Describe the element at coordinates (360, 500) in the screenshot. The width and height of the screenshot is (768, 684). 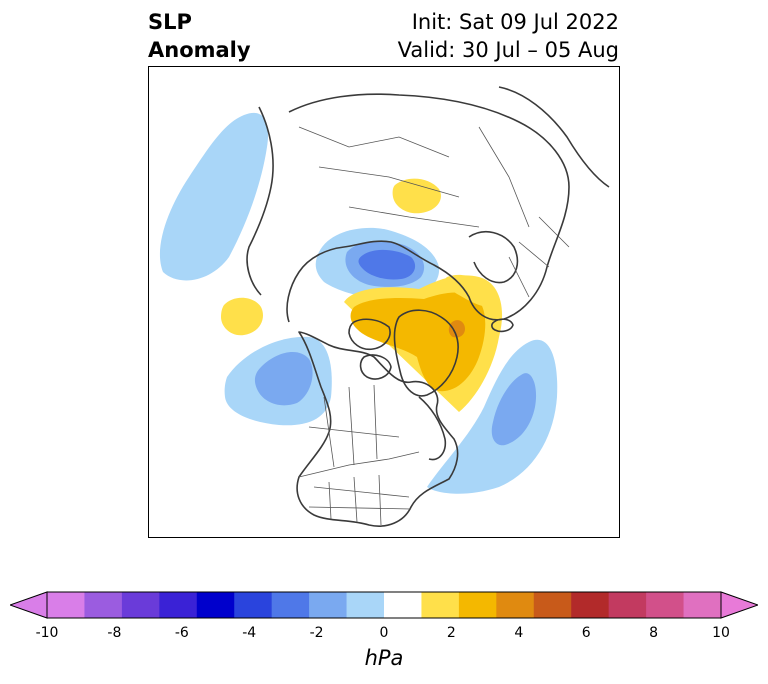
I see `us-states` at that location.